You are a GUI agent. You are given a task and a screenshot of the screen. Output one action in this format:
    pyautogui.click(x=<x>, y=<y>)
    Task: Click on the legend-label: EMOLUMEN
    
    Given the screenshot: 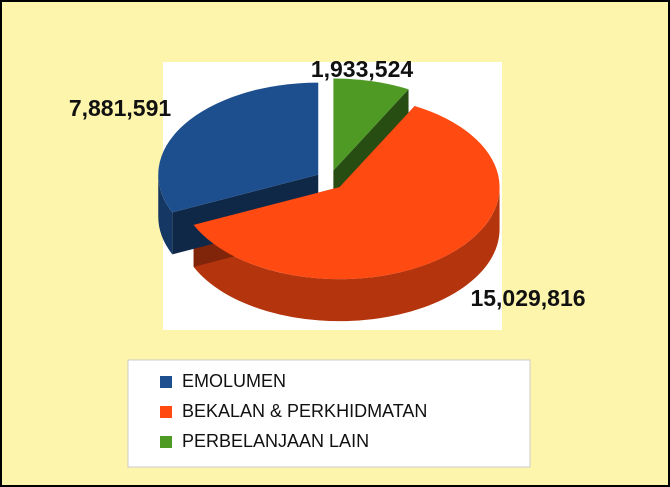 What is the action you would take?
    pyautogui.click(x=234, y=381)
    